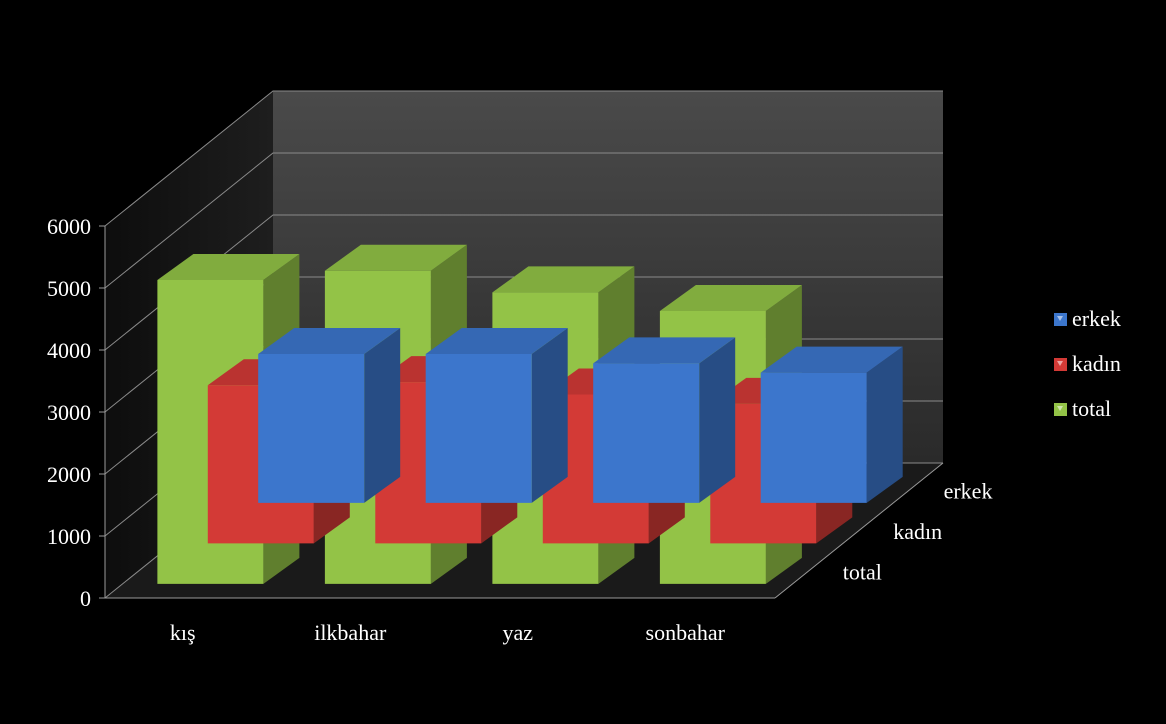 This screenshot has width=1166, height=724. I want to click on legend-item-erkek: erkek, so click(1087, 319).